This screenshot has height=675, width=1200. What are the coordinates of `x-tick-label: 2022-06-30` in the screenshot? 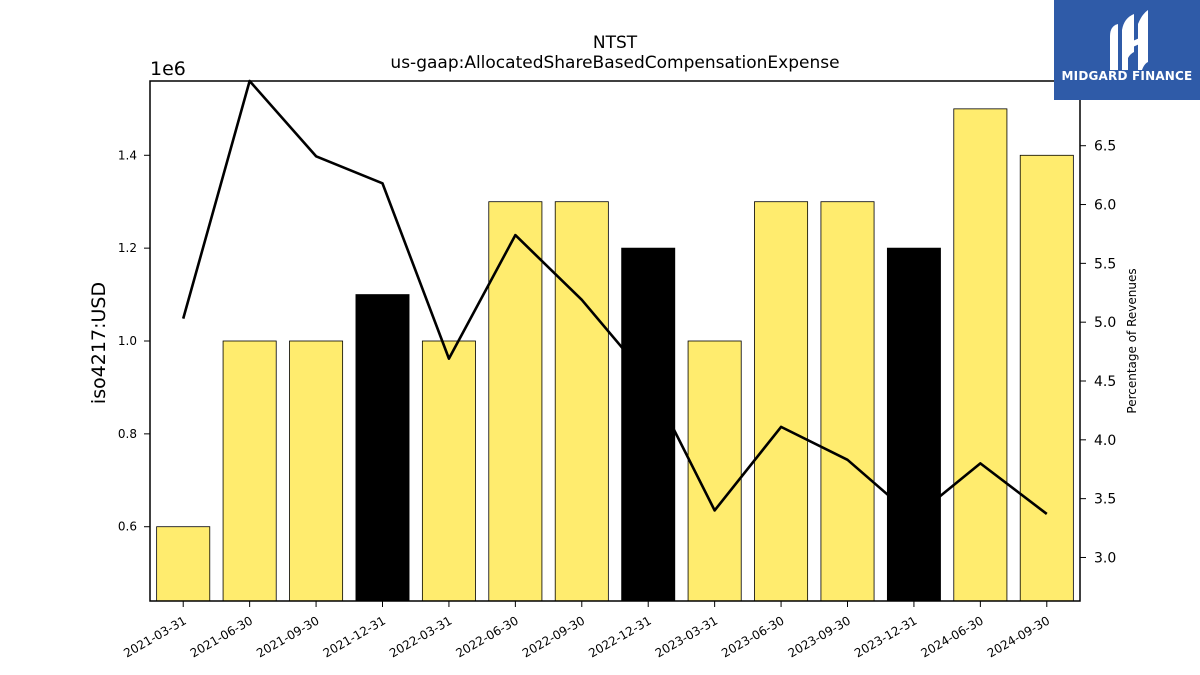 It's located at (486, 636).